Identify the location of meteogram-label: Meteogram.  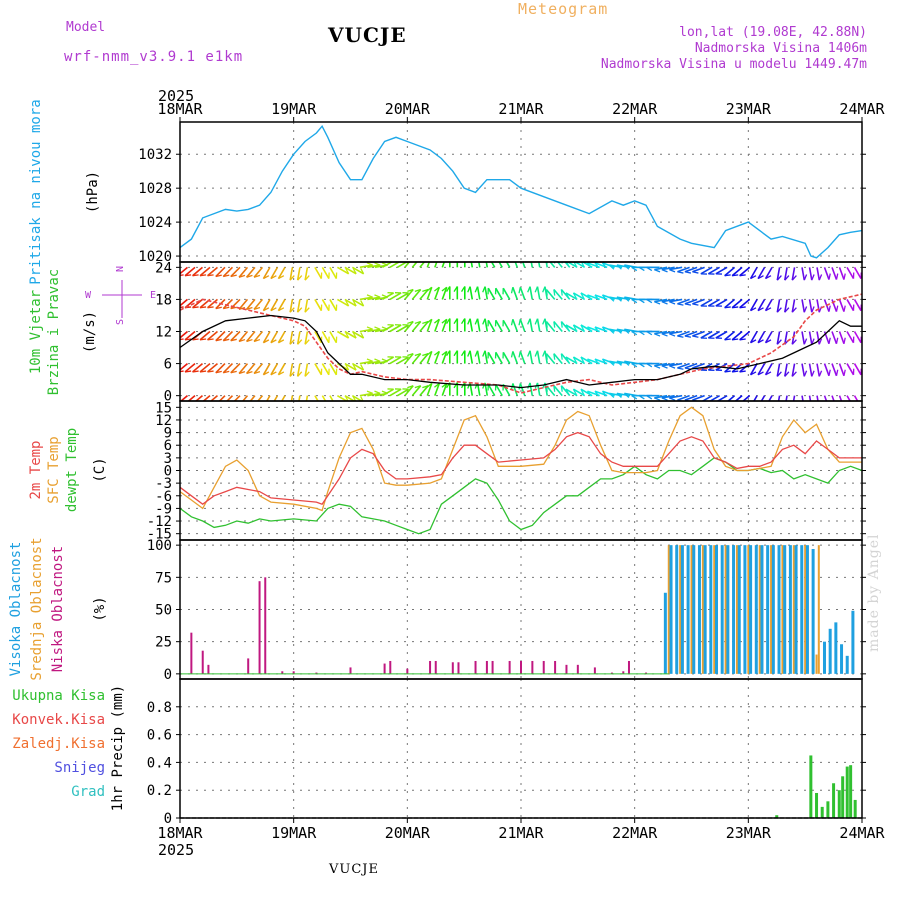
(563, 9).